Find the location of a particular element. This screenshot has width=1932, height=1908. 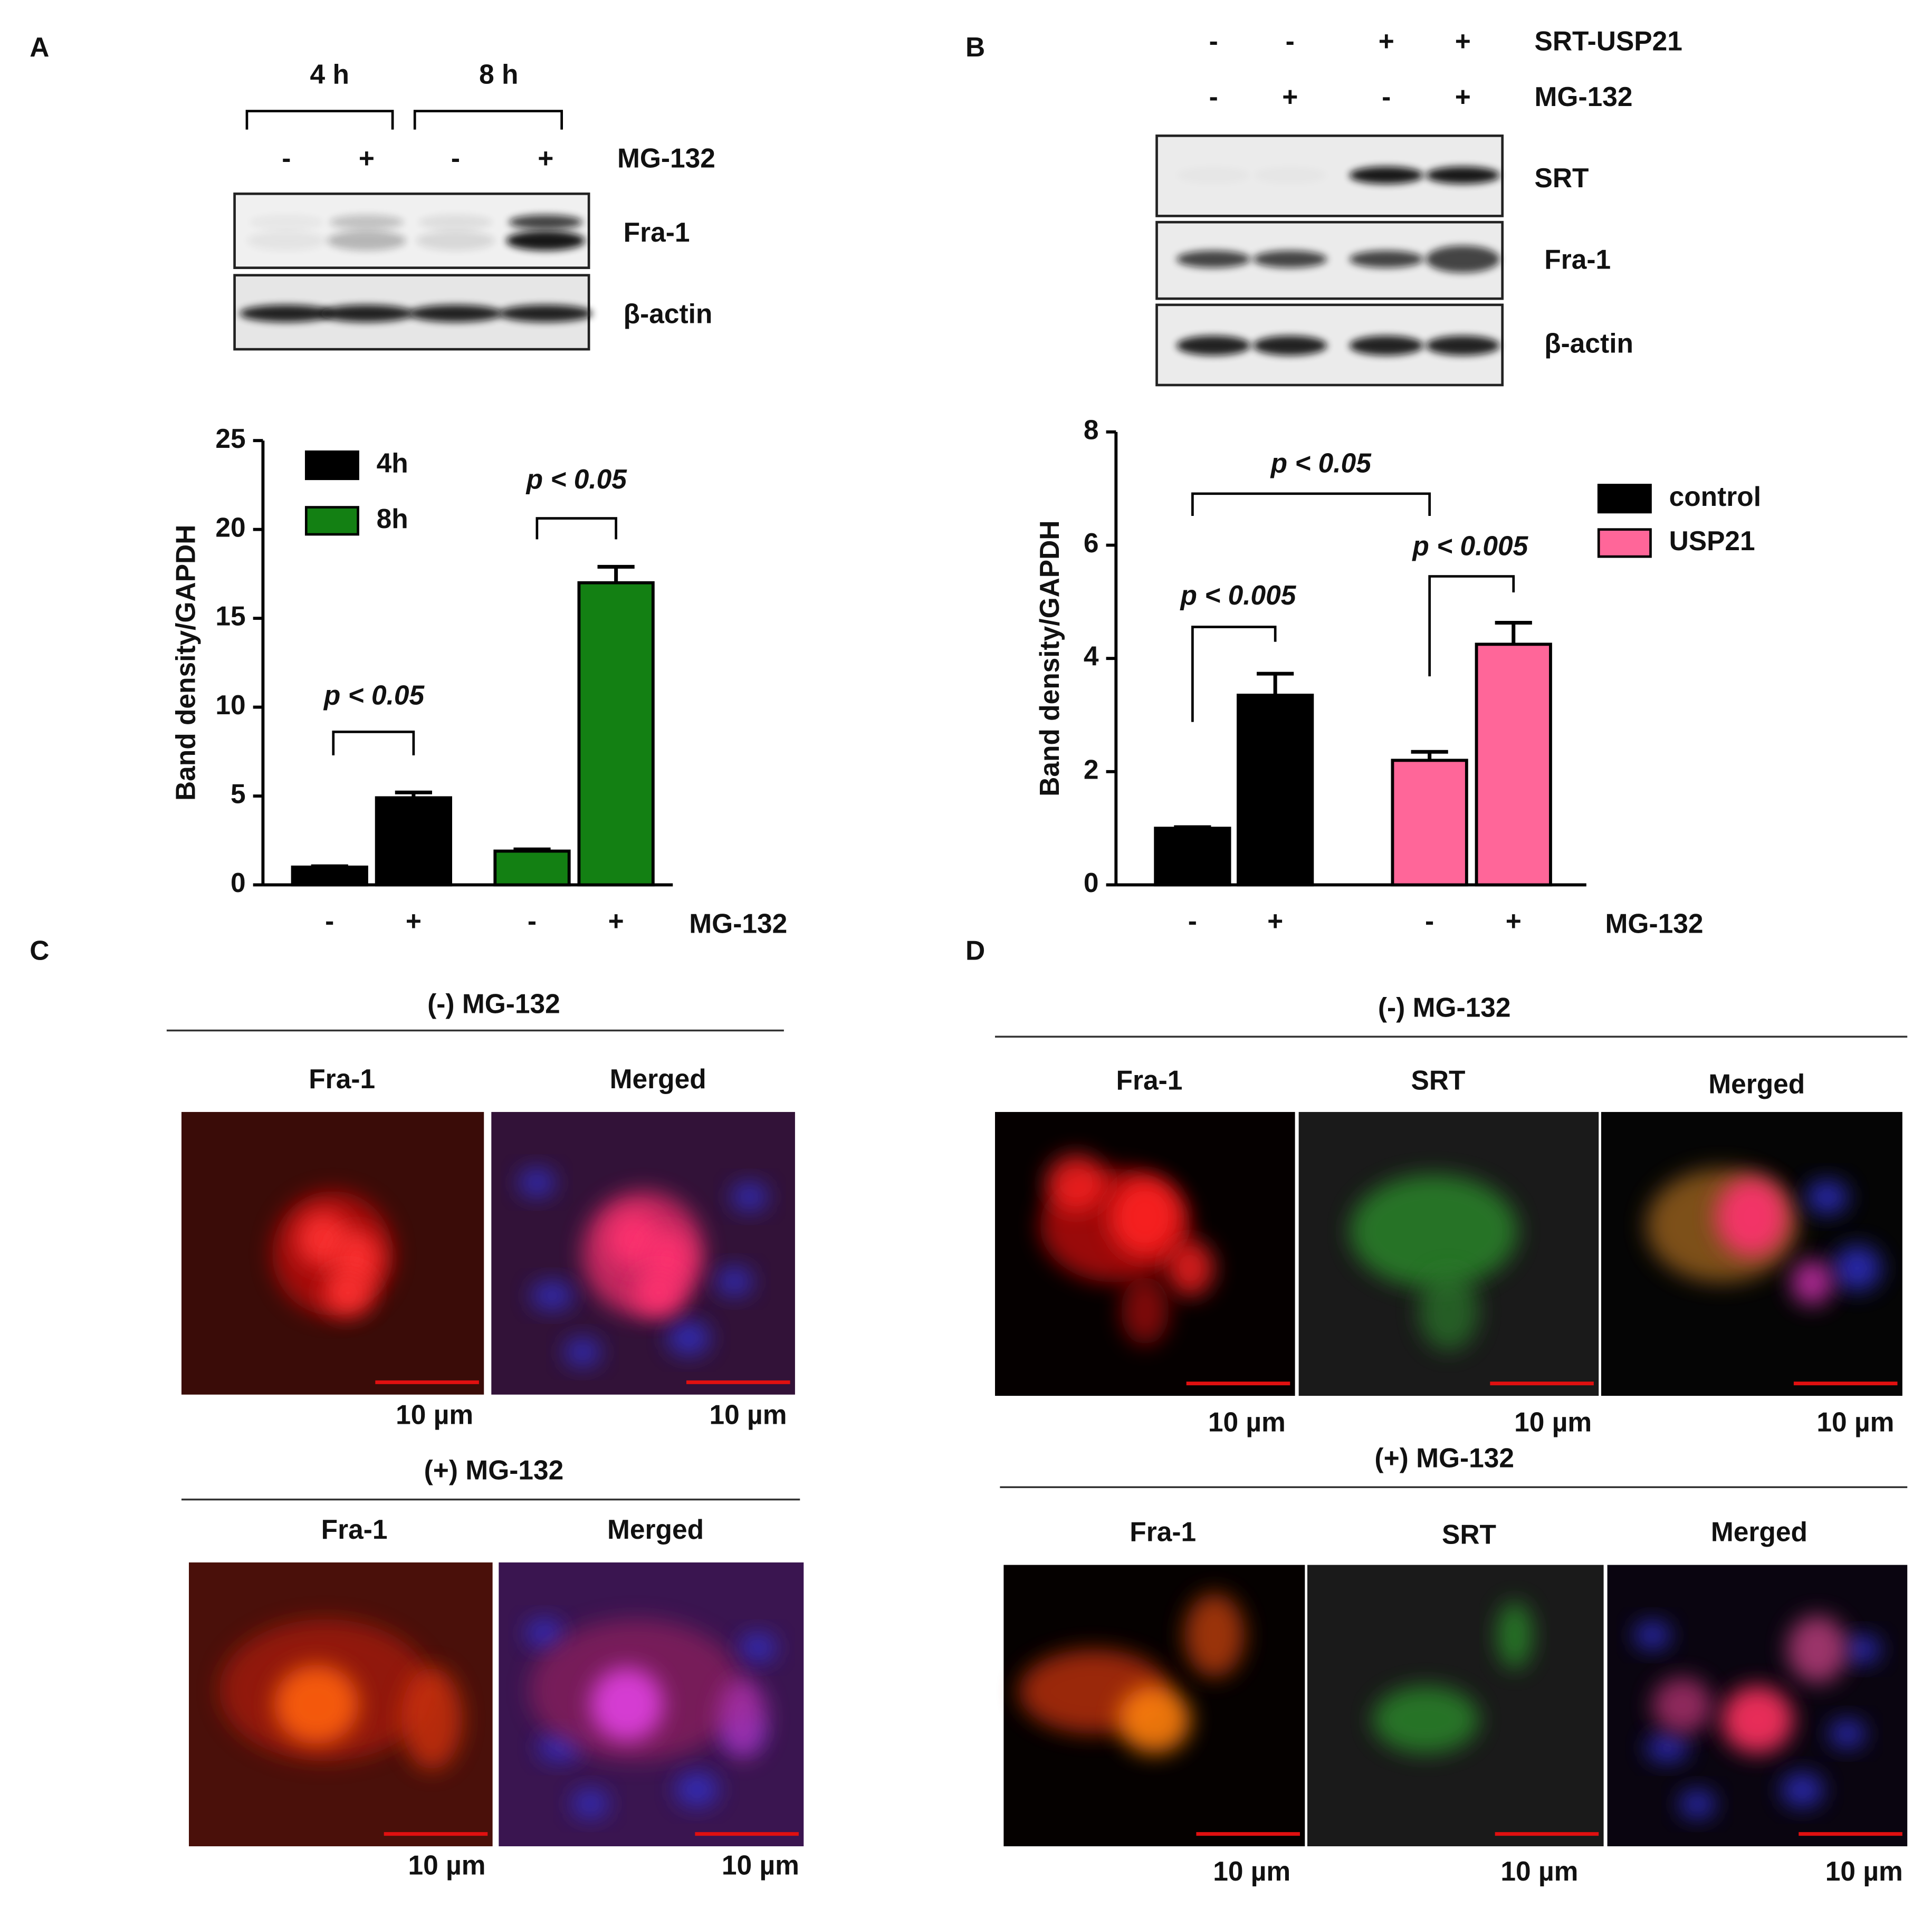

y-tick-label: 20 is located at coordinates (230, 527).